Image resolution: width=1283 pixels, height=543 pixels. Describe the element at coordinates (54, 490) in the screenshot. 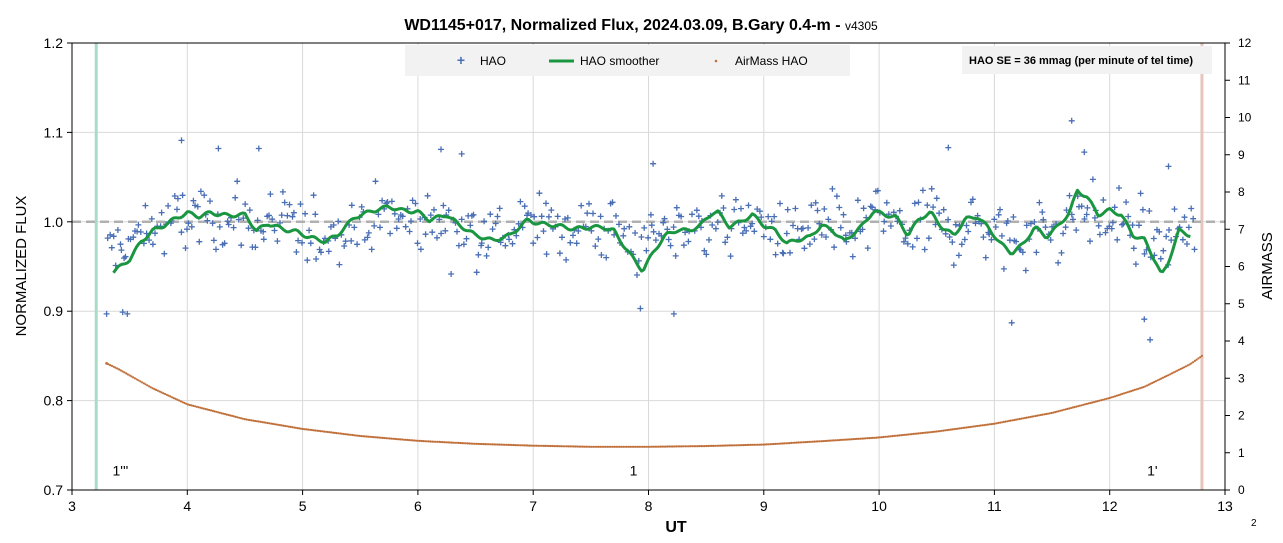

I see `y-tick-label-0: 0.7` at that location.